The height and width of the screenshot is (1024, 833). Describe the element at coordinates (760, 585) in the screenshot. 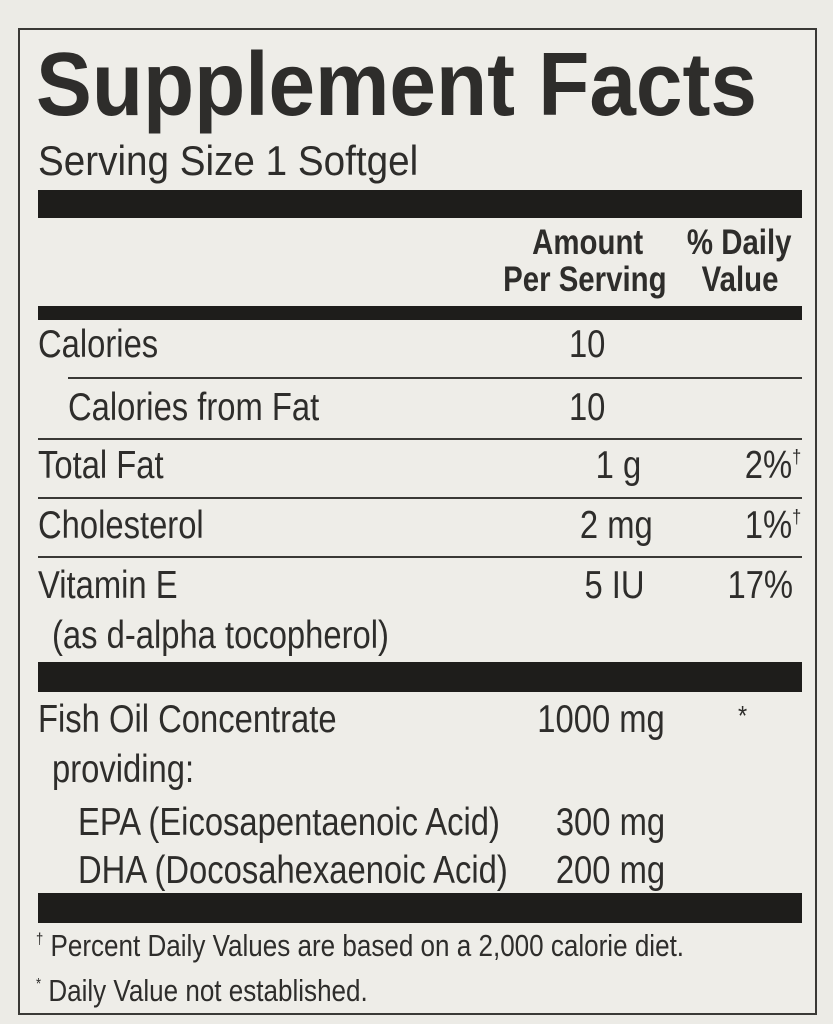

I see `row-vitamin-e-dv: 17%` at that location.